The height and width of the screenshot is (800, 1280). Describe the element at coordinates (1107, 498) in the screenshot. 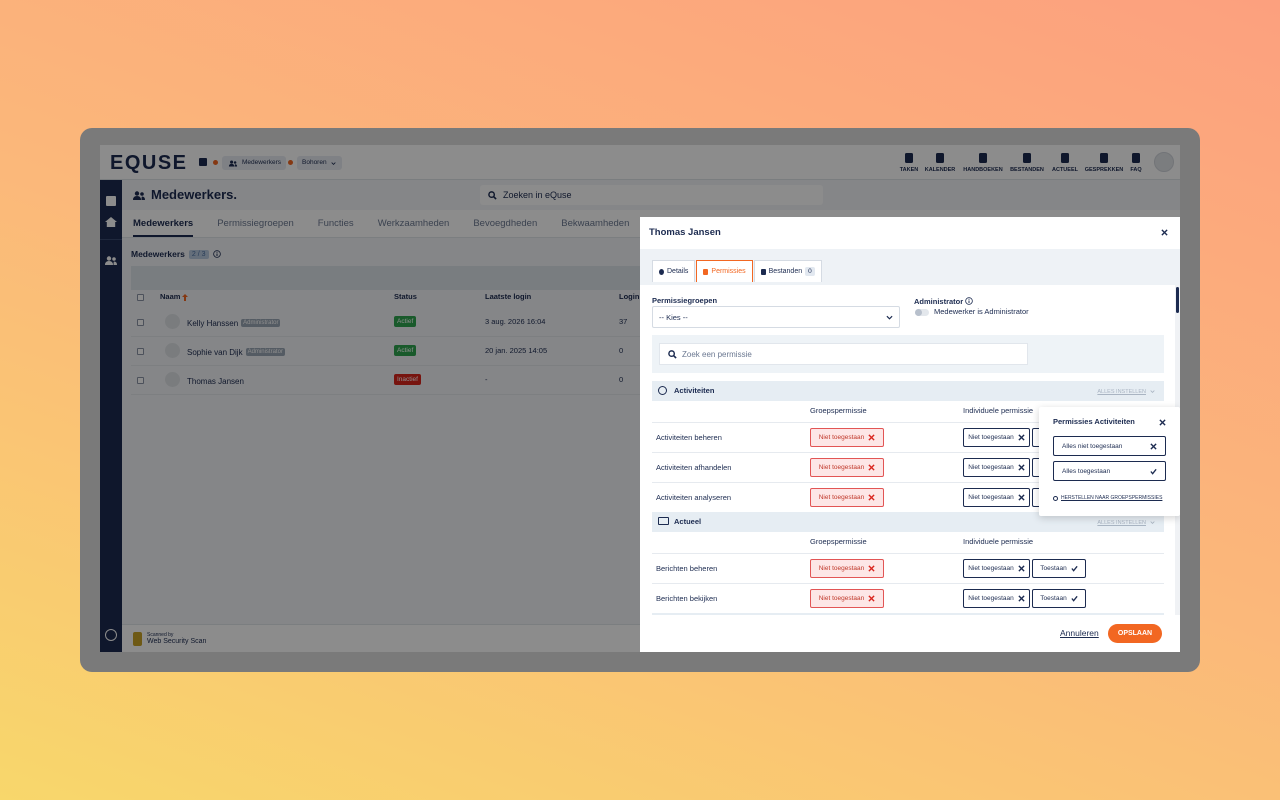

I see `reset-link: HERSTELLEN NAAR GROEPSPERMISSIES` at that location.